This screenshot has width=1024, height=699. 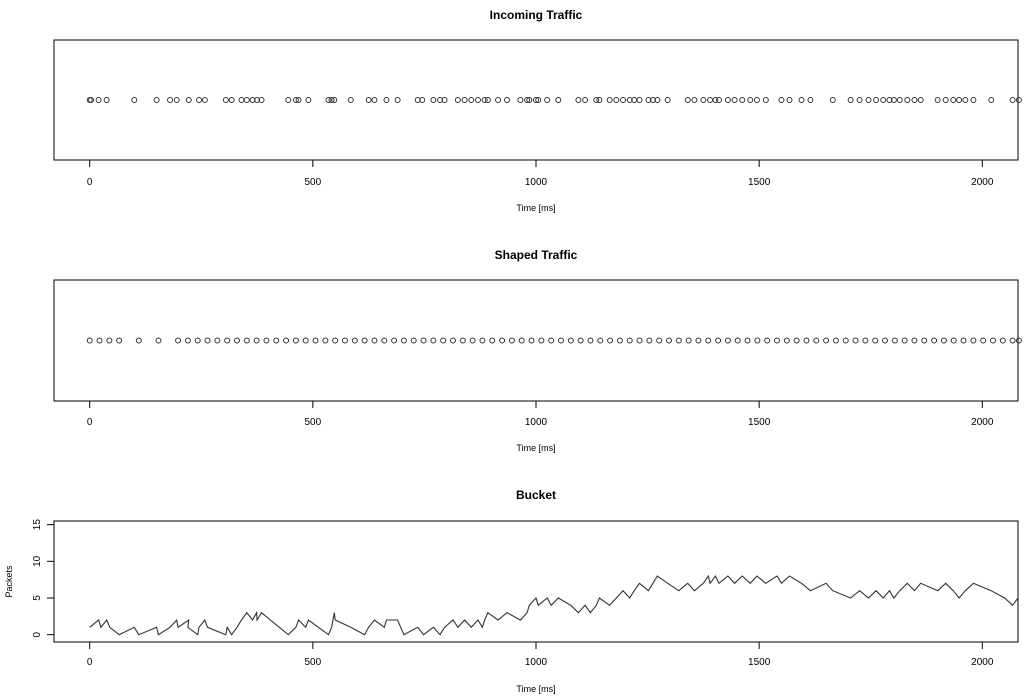 I want to click on shaped-x-axis-label: Time [ms], so click(x=535, y=448).